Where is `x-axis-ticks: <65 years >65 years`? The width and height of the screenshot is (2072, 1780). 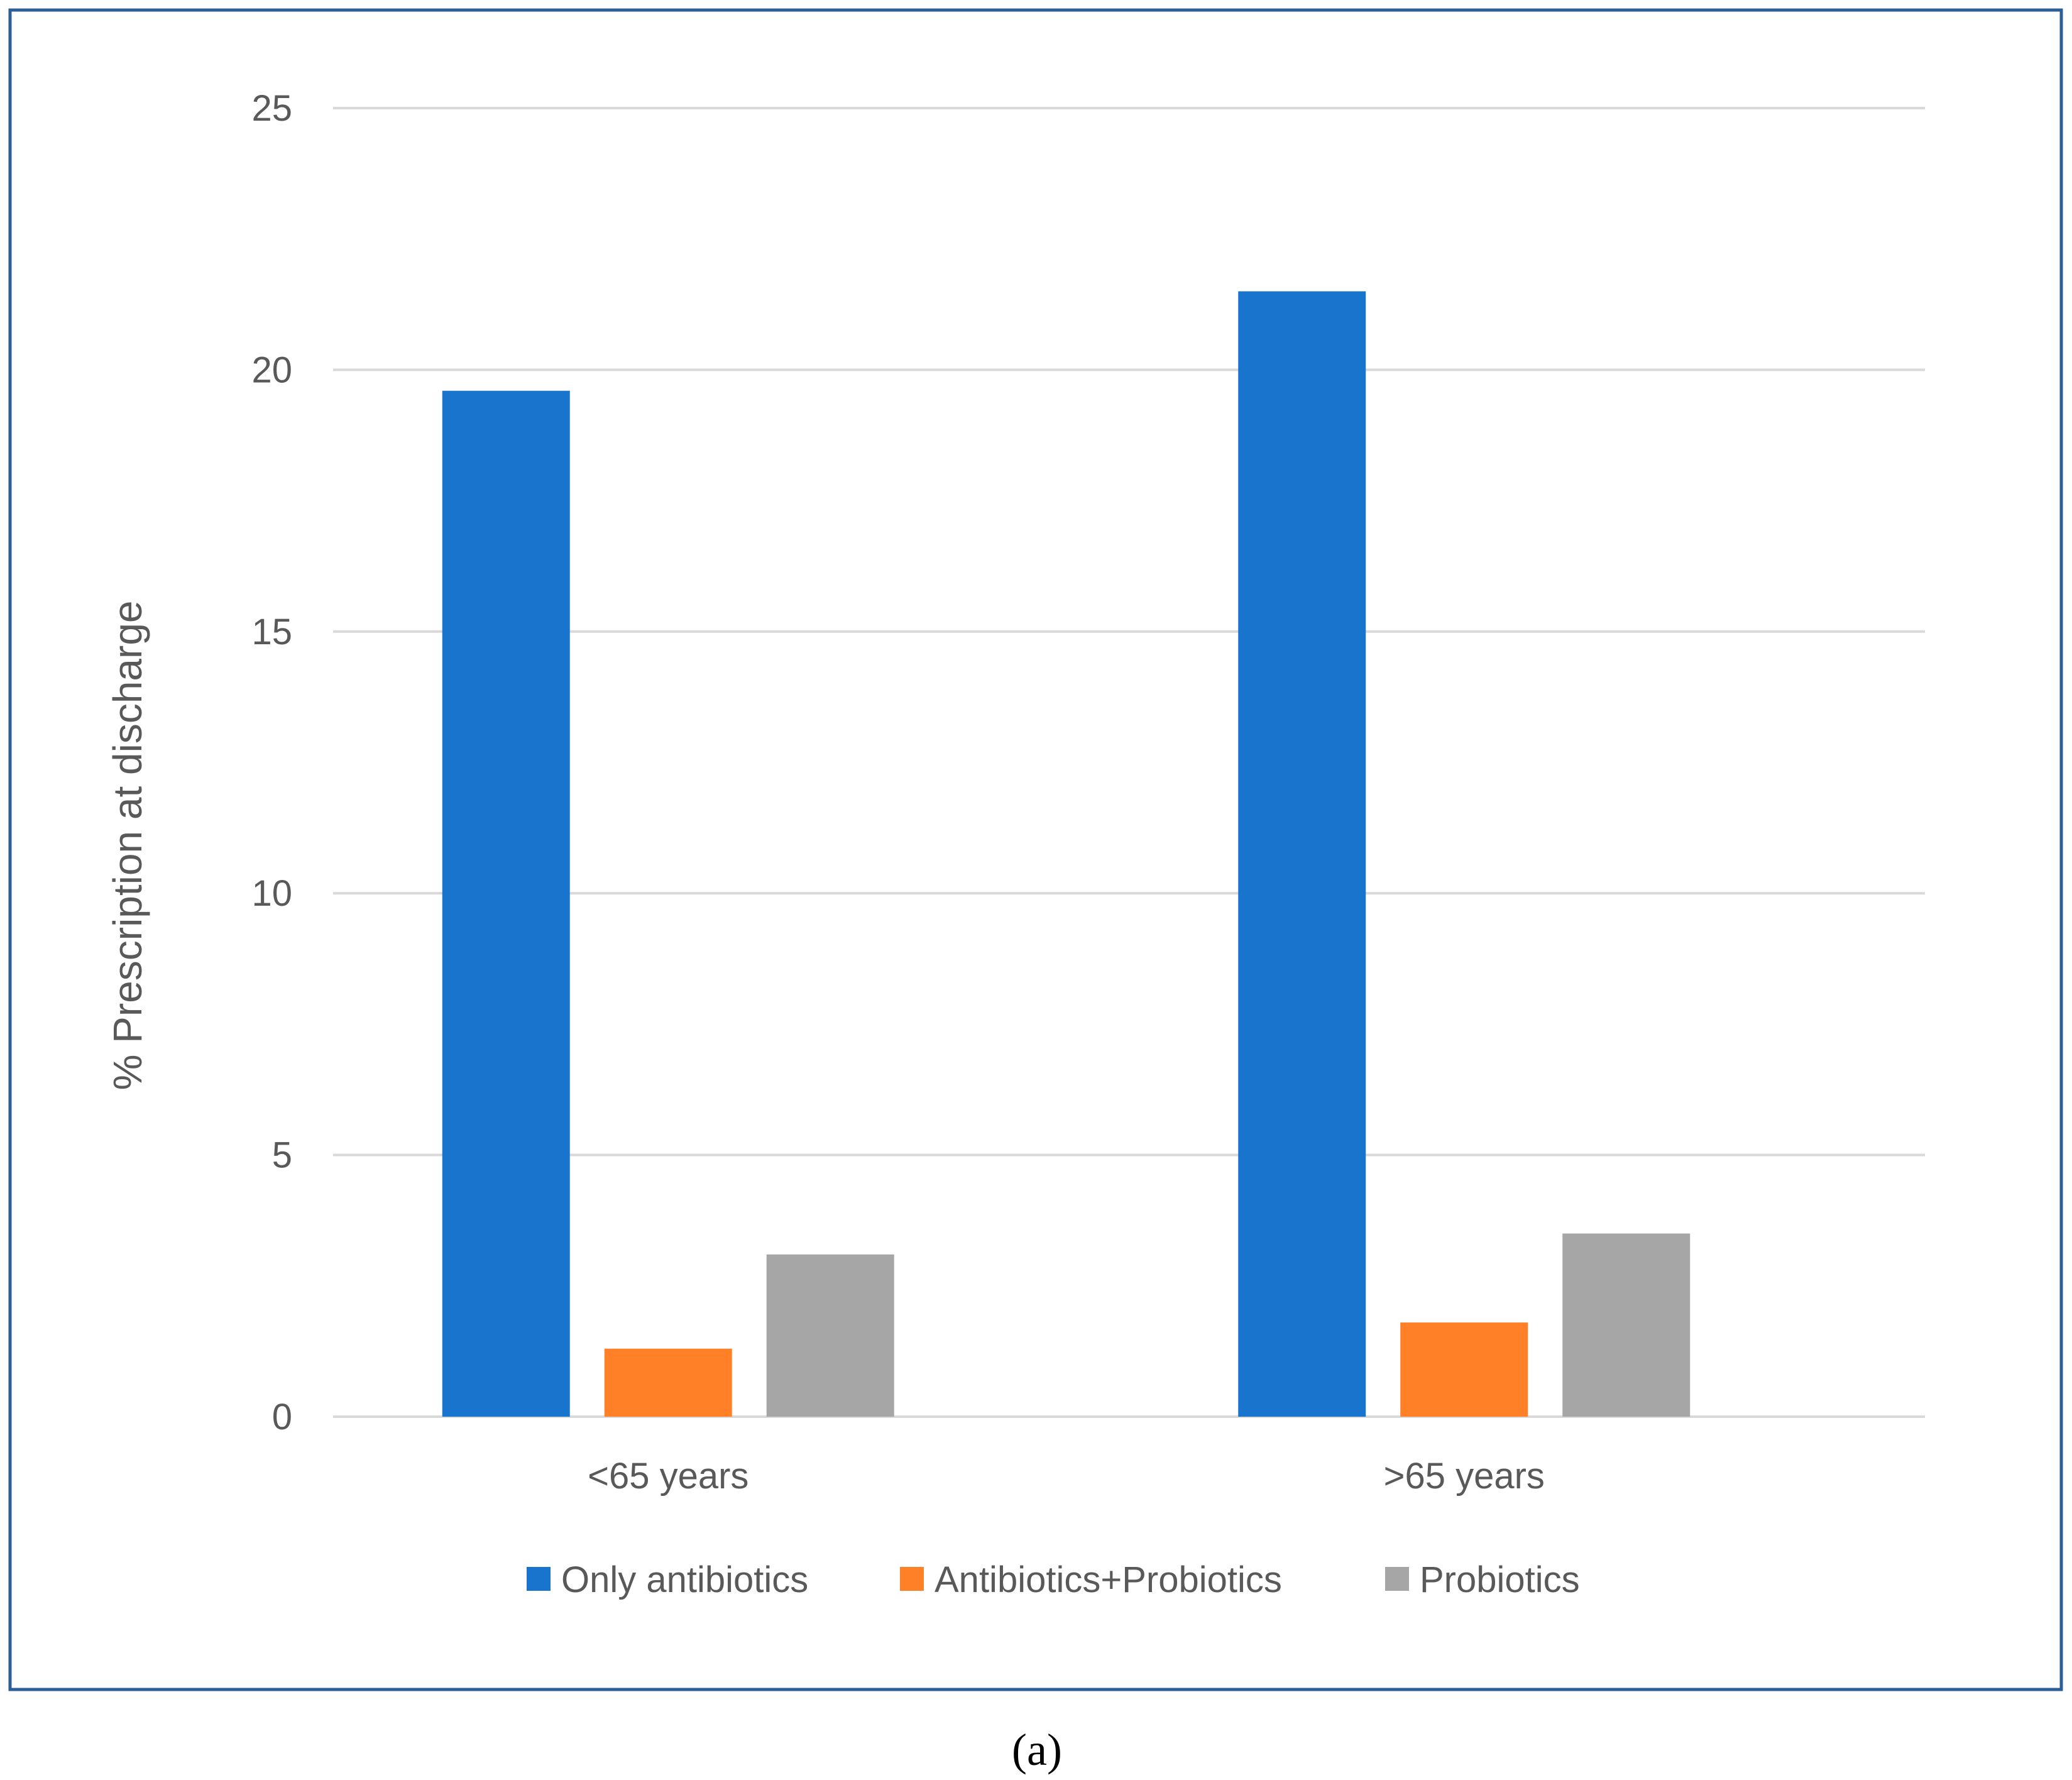 x-axis-ticks: <65 years >65 years is located at coordinates (1066, 1476).